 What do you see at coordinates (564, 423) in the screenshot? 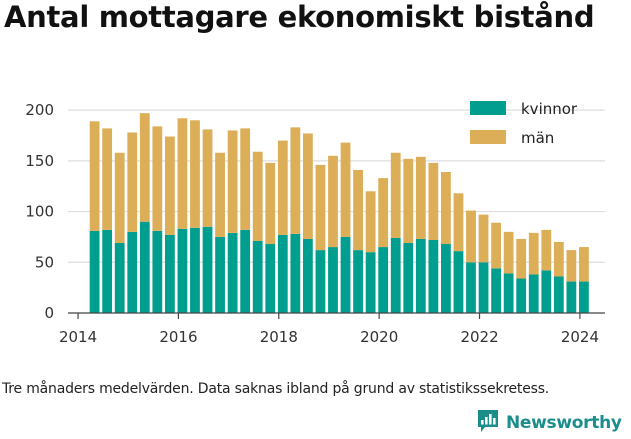
I see `brand-name: Newsworthy` at bounding box center [564, 423].